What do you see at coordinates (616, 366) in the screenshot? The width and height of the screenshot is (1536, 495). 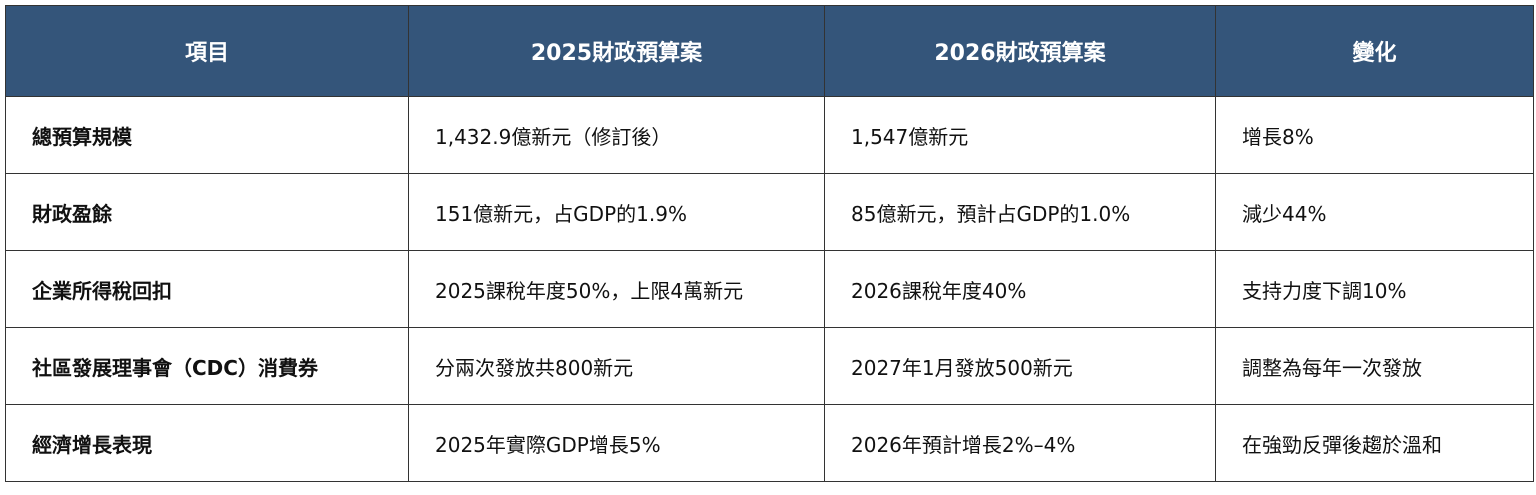 I see `cell: 分兩次發放共800新元` at bounding box center [616, 366].